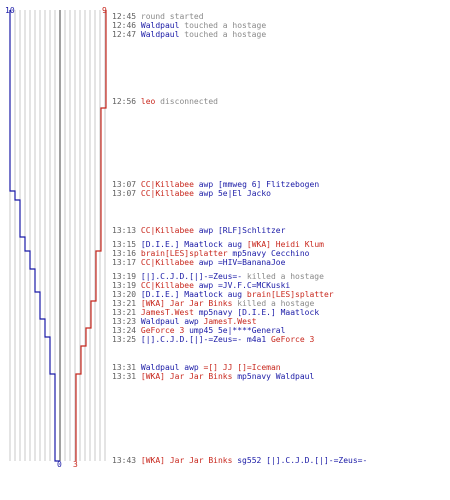 The height and width of the screenshot is (500, 450). Describe the element at coordinates (251, 230) in the screenshot. I see `log-segment: [RLF]Schlitzer` at that location.